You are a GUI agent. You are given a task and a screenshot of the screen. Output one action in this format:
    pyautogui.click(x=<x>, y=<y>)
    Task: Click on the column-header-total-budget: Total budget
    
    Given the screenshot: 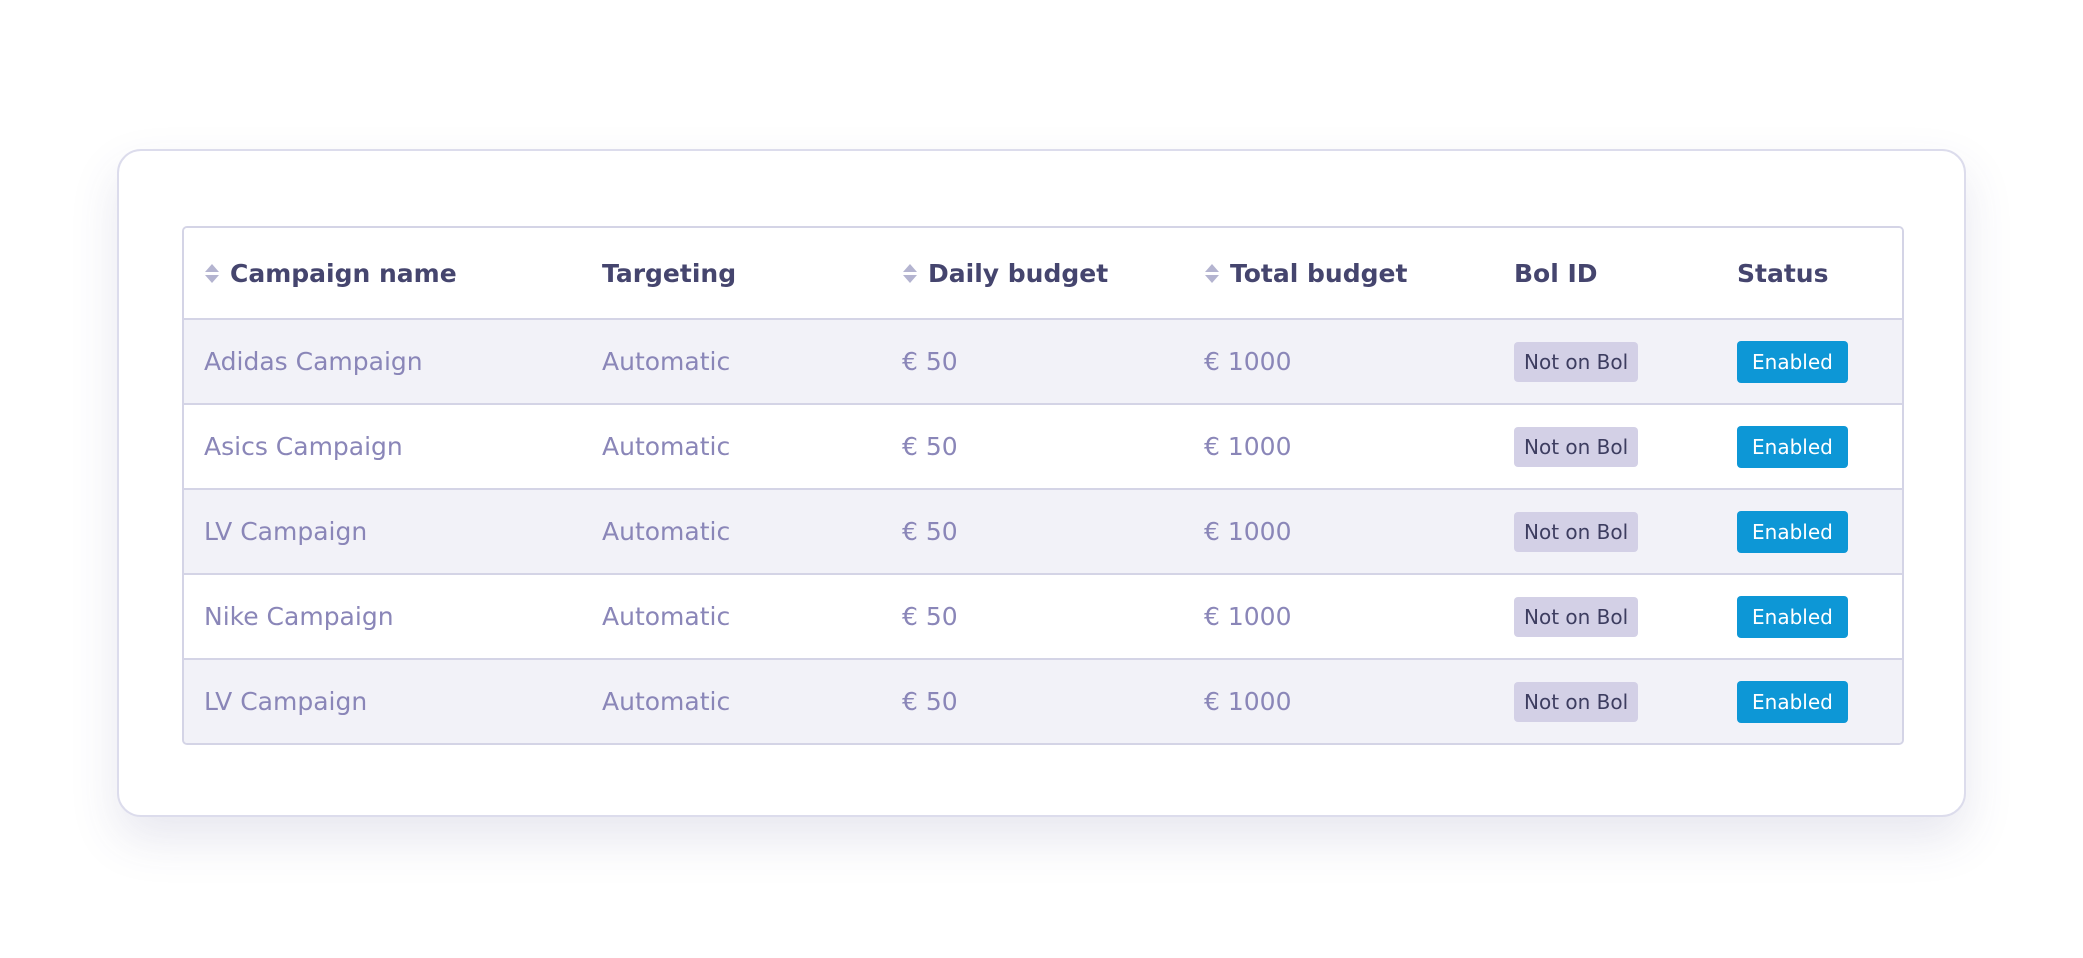 What is the action you would take?
    pyautogui.click(x=1305, y=273)
    